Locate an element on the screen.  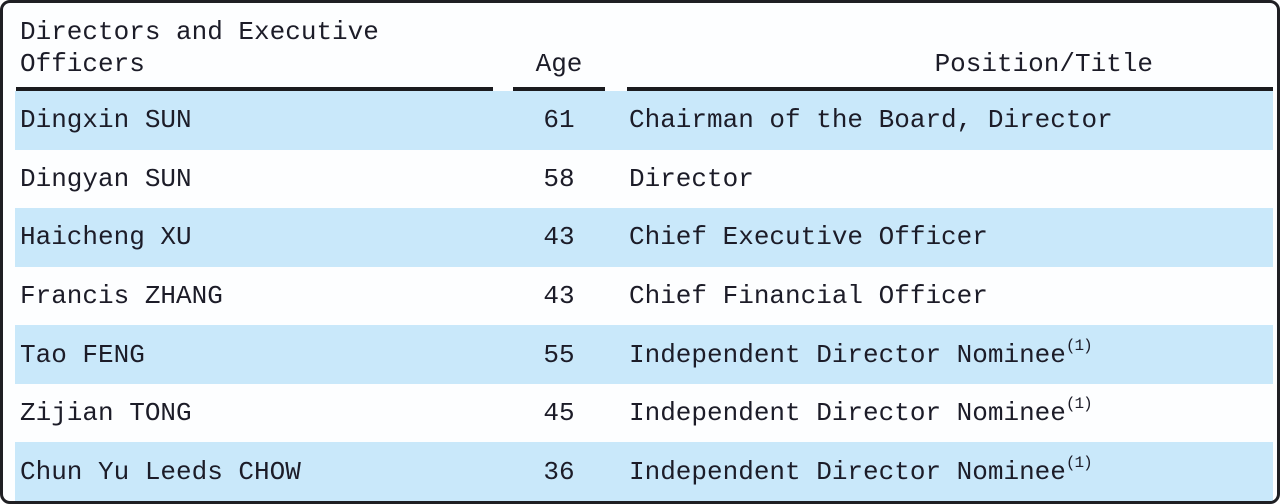
column-header-age: Age is located at coordinates (559, 64).